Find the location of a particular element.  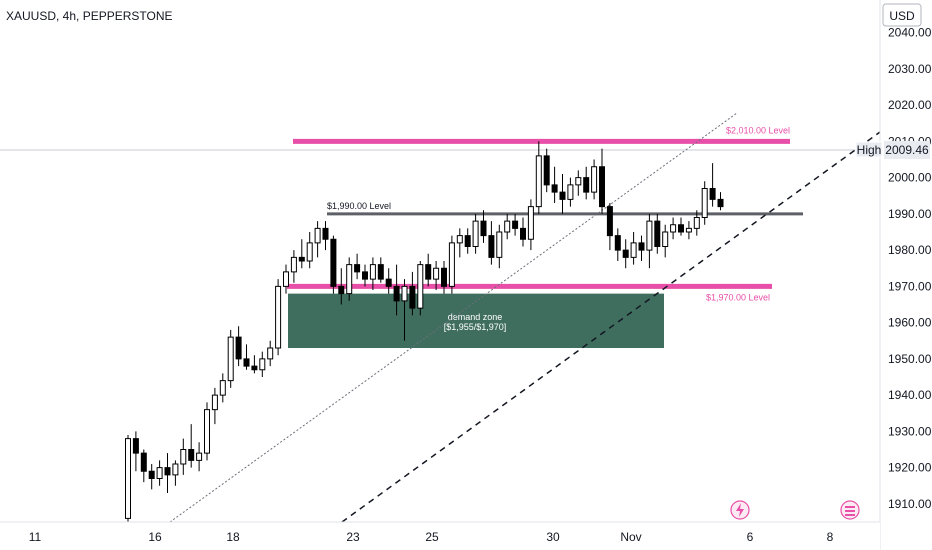

price-tick-label: 1940.00 is located at coordinates (910, 395).